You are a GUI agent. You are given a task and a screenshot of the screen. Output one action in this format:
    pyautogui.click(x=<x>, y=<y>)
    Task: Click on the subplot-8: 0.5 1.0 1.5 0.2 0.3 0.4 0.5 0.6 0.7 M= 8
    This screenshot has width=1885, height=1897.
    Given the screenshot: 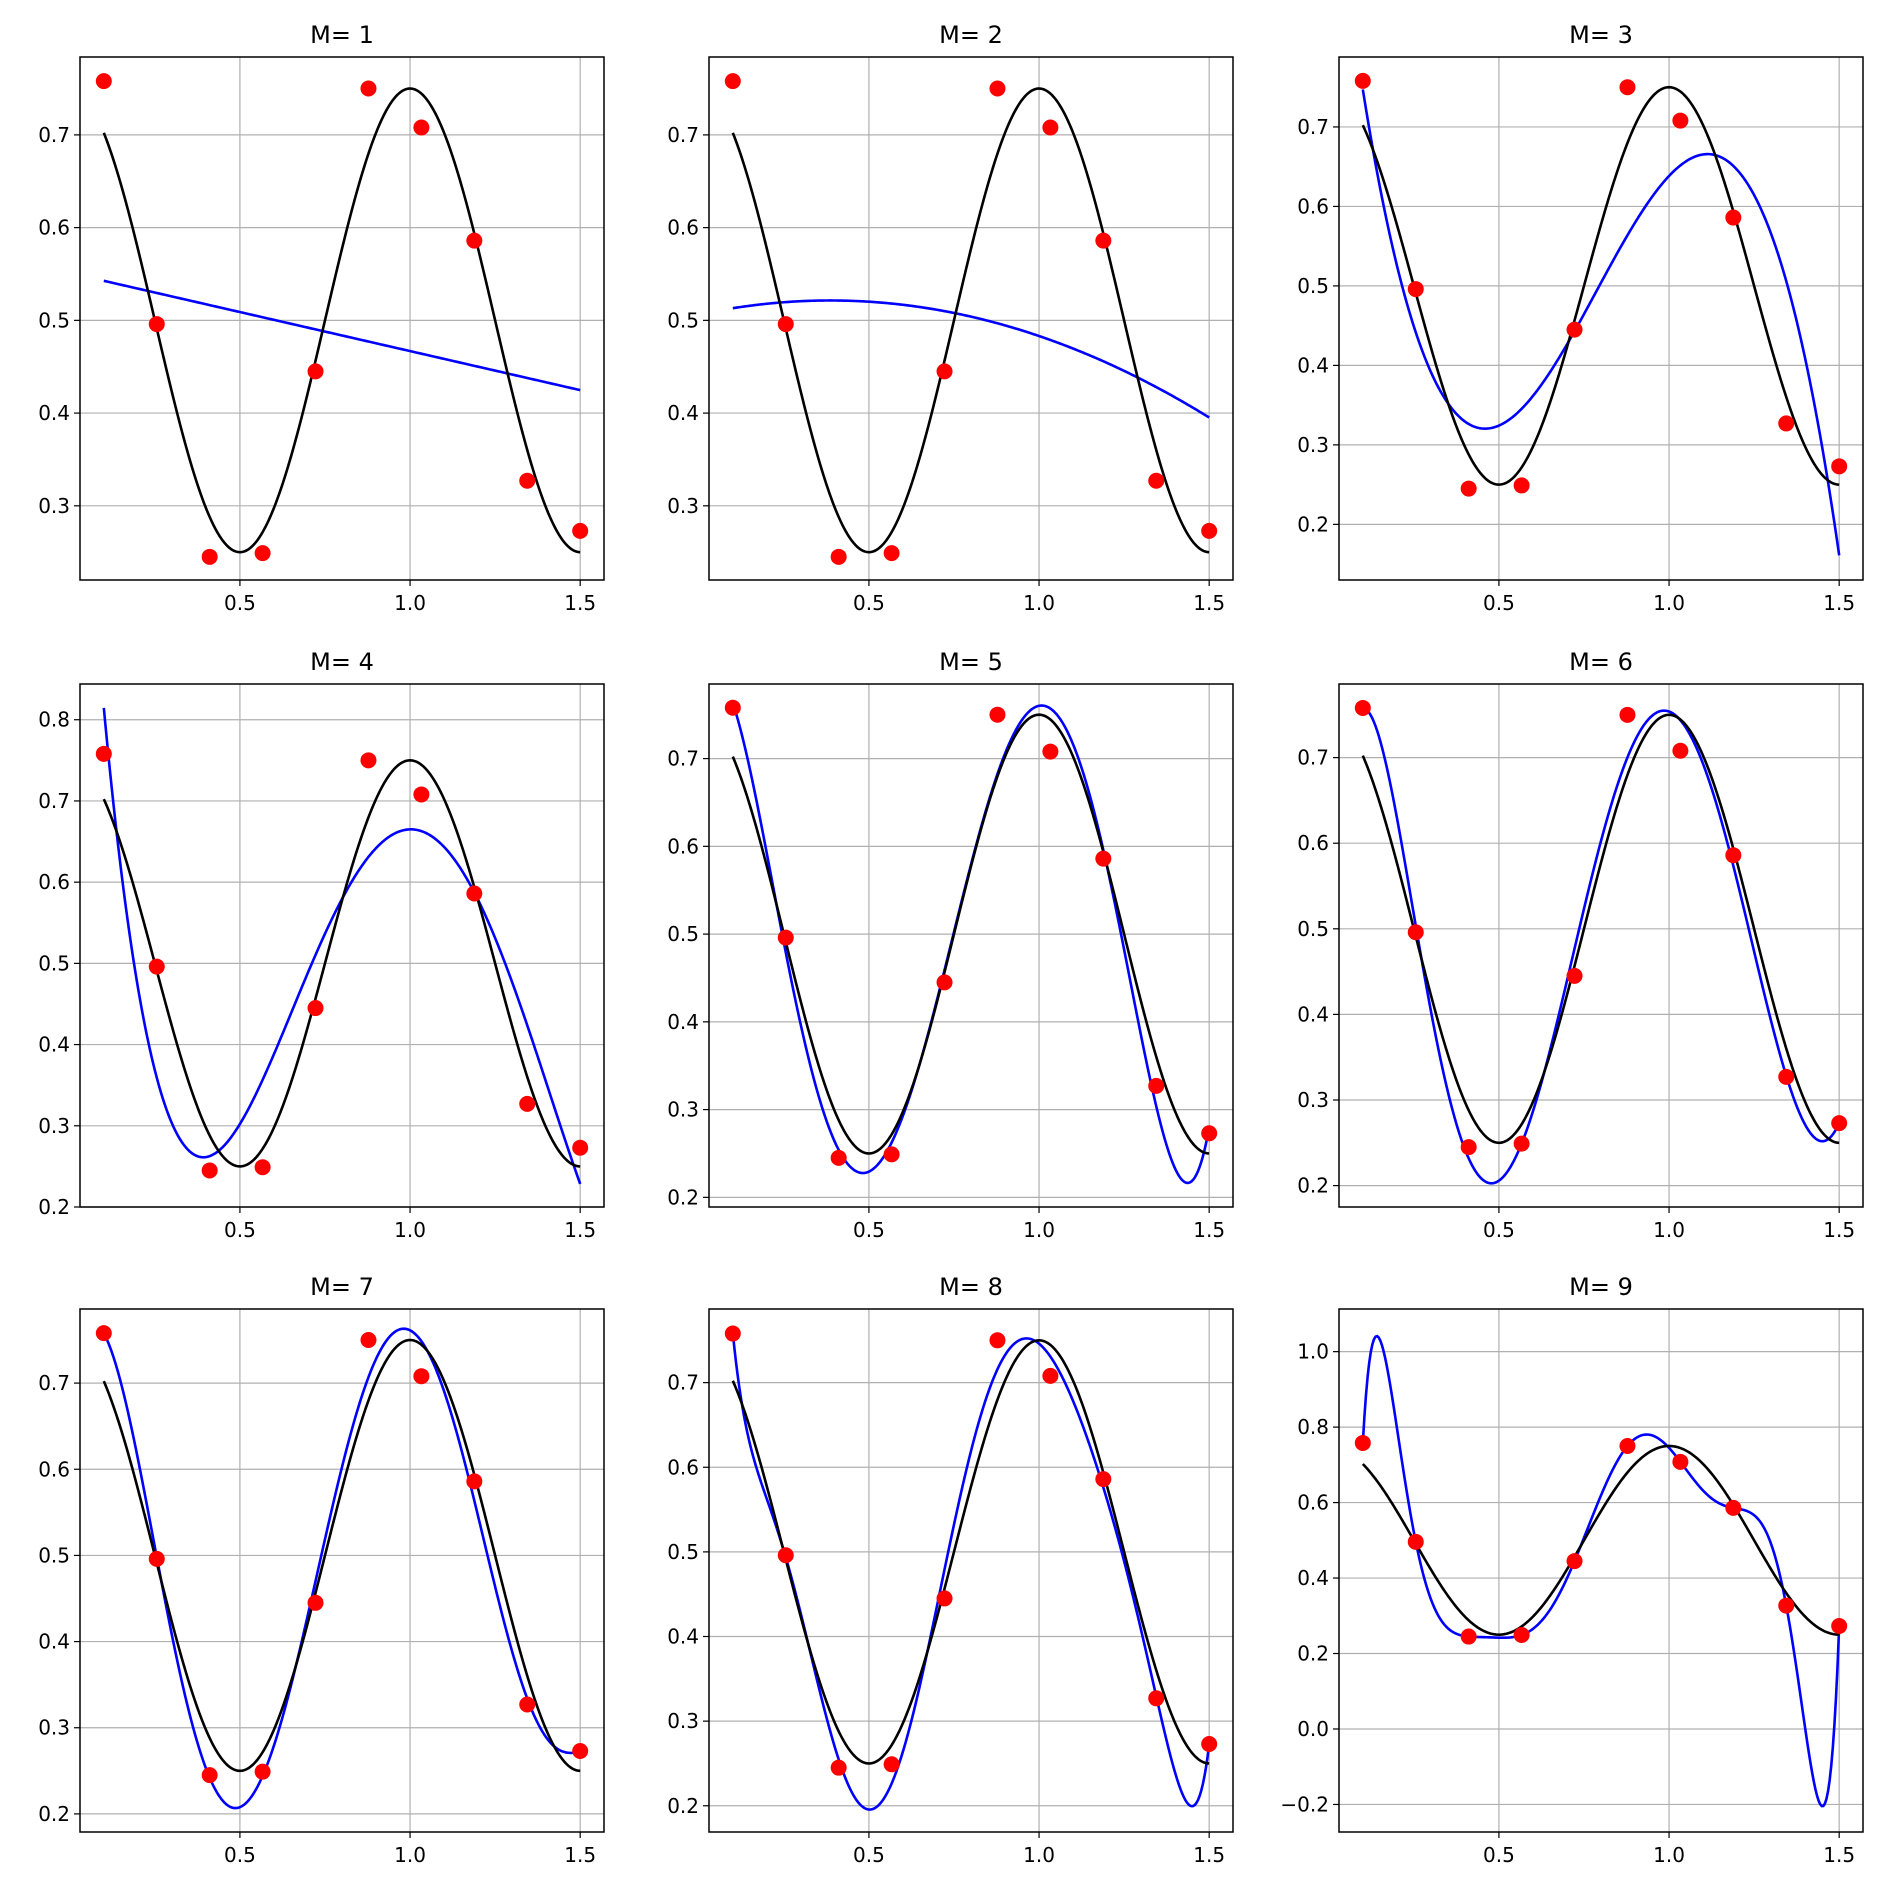 What is the action you would take?
    pyautogui.click(x=950, y=1570)
    